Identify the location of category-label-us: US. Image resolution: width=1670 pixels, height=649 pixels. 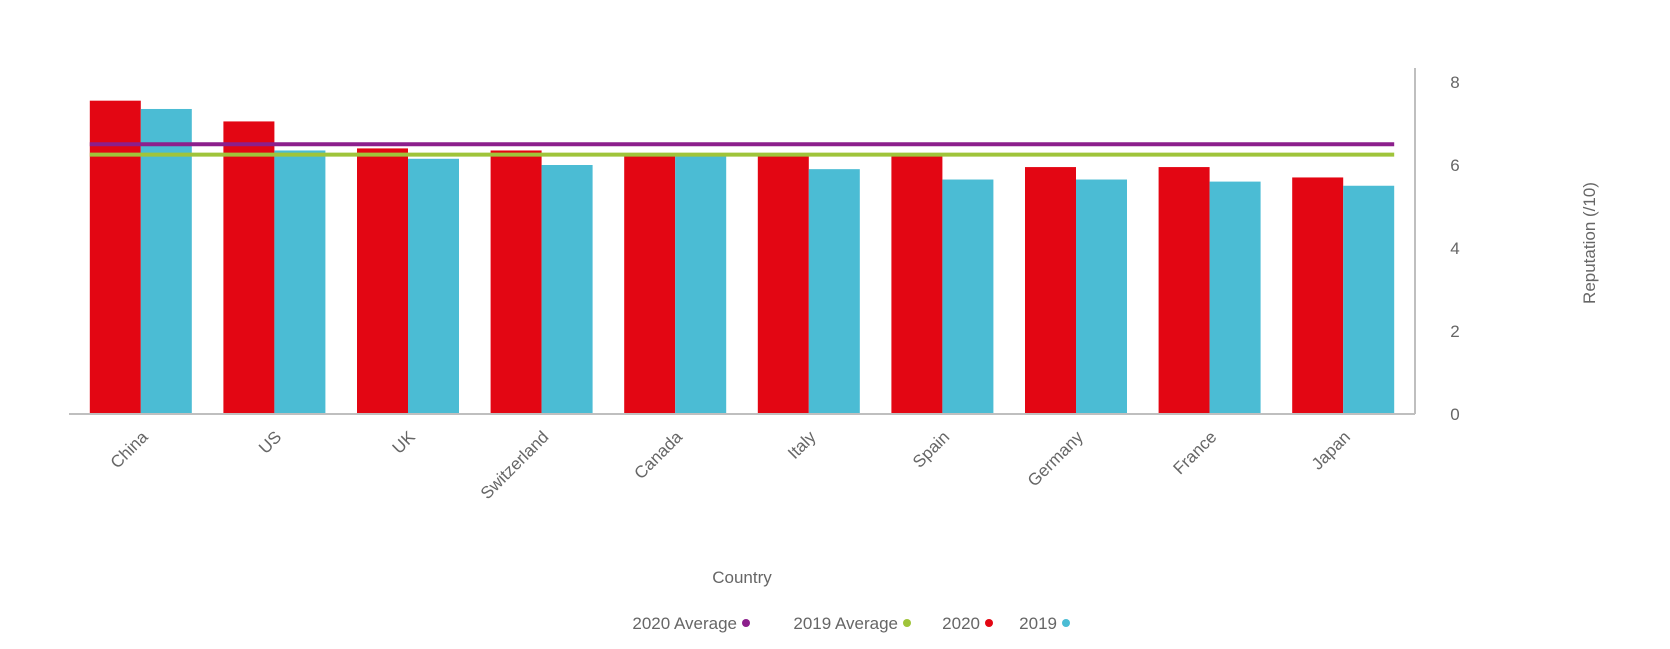
(270, 442).